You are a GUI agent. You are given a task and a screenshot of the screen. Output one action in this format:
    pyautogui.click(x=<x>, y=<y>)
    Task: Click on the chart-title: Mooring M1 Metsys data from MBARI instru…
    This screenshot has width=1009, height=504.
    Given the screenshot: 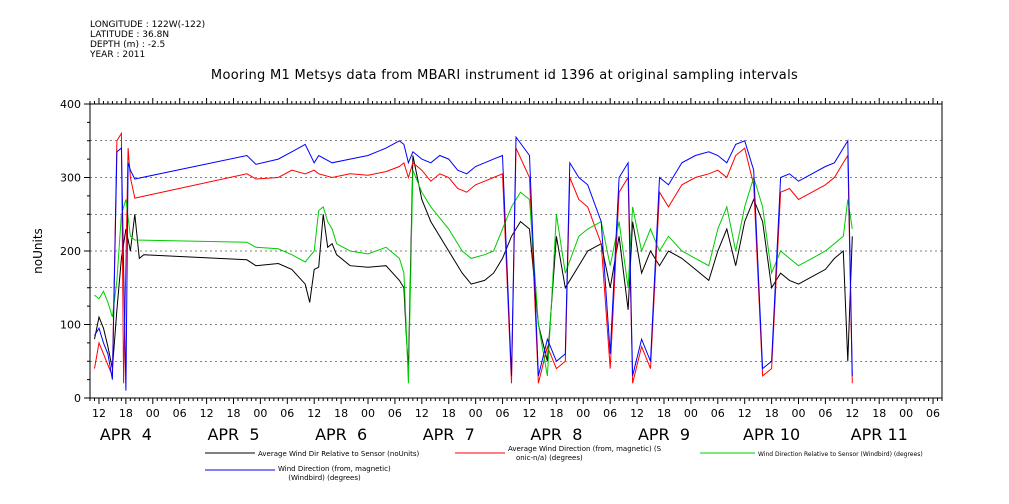 What is the action you would take?
    pyautogui.click(x=504, y=75)
    